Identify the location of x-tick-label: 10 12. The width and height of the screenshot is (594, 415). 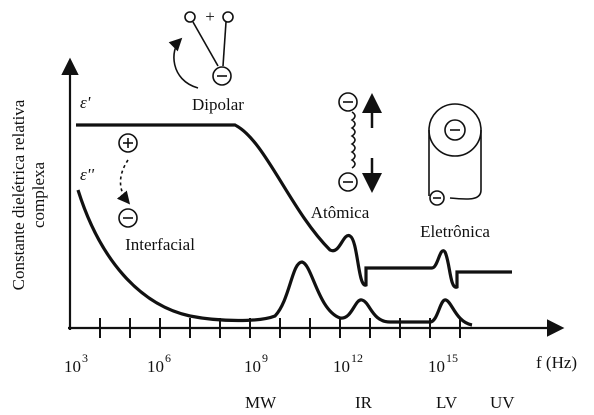
(348, 363).